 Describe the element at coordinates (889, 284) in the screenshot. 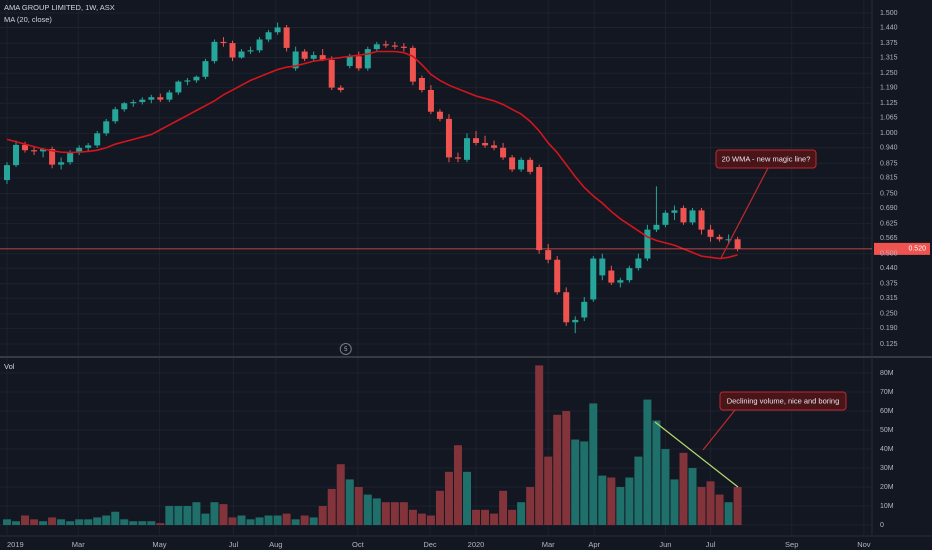

I see `y-tick-label: 0.375` at that location.